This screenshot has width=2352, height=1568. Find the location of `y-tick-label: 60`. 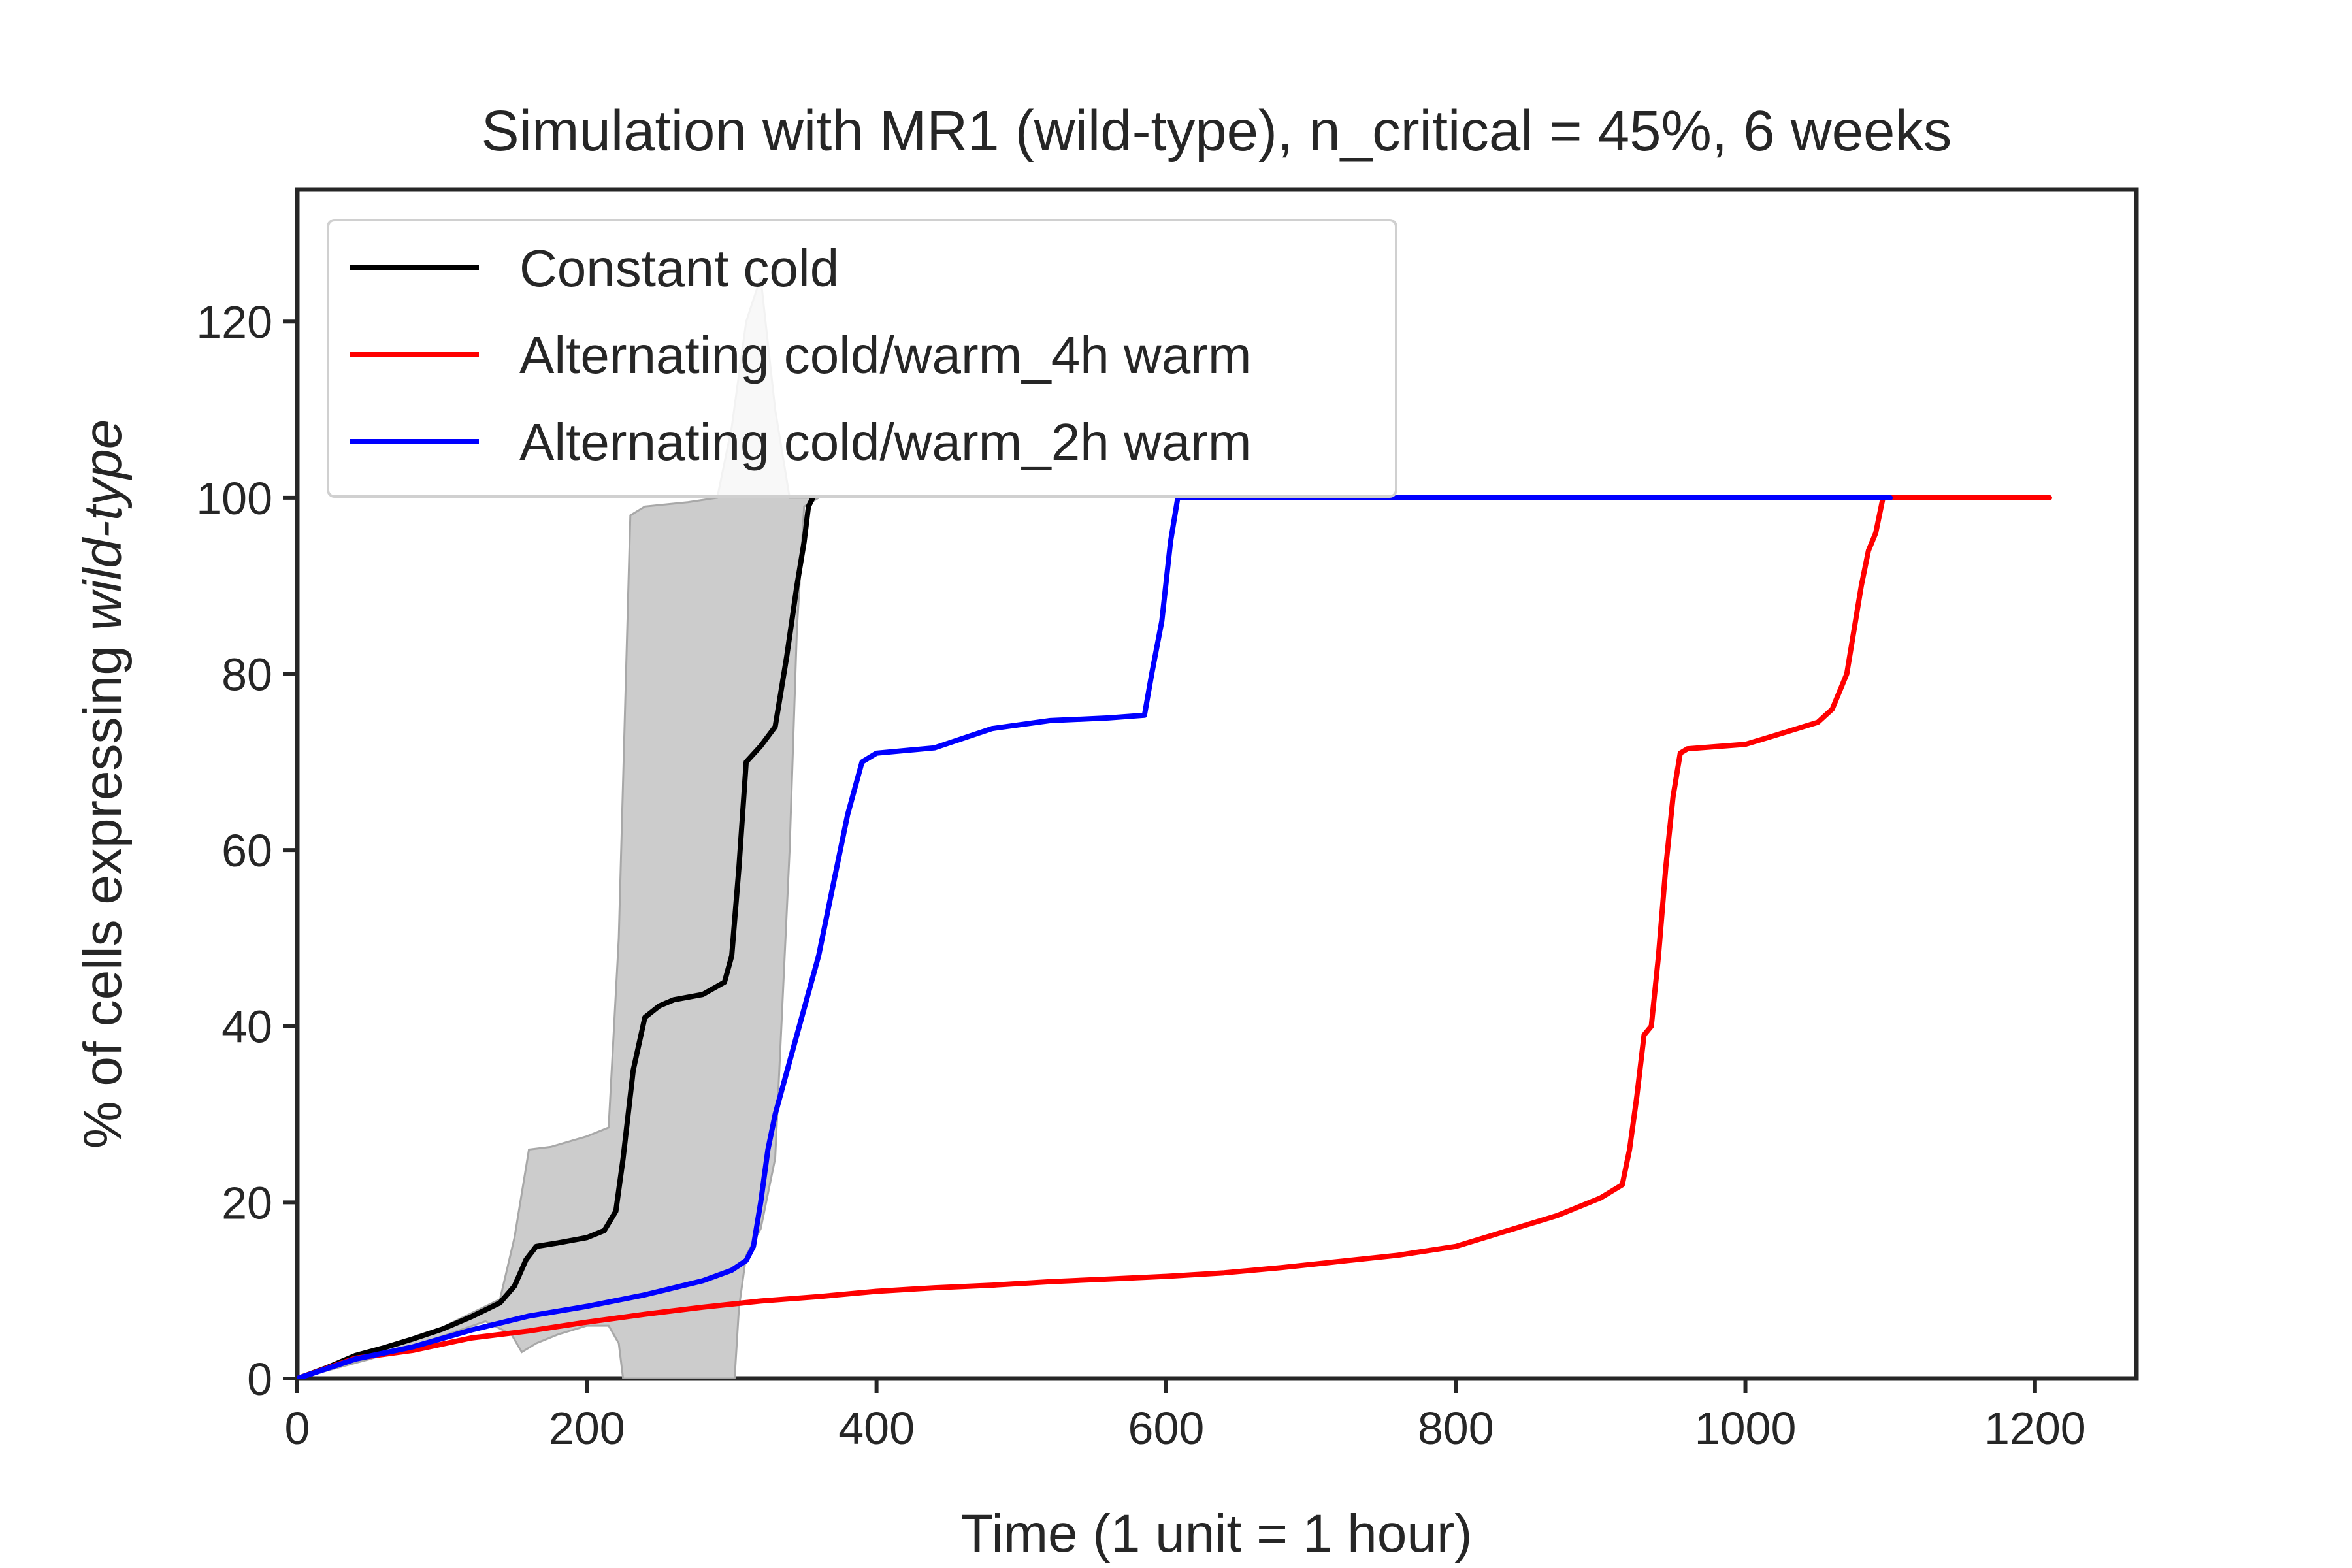

y-tick-label: 60 is located at coordinates (246, 850).